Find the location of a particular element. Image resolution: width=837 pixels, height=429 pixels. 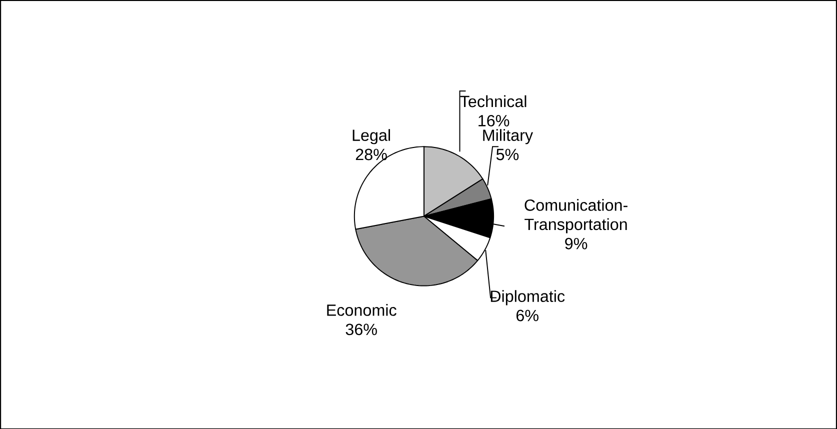

data-label: 9% is located at coordinates (576, 244).